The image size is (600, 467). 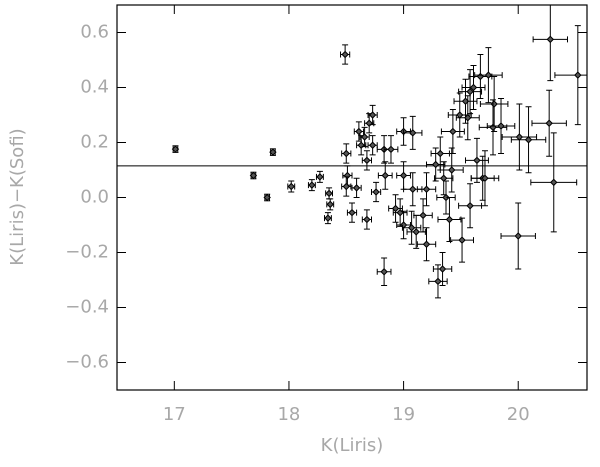 What do you see at coordinates (94, 142) in the screenshot?
I see `y-tick-label: 0.2` at bounding box center [94, 142].